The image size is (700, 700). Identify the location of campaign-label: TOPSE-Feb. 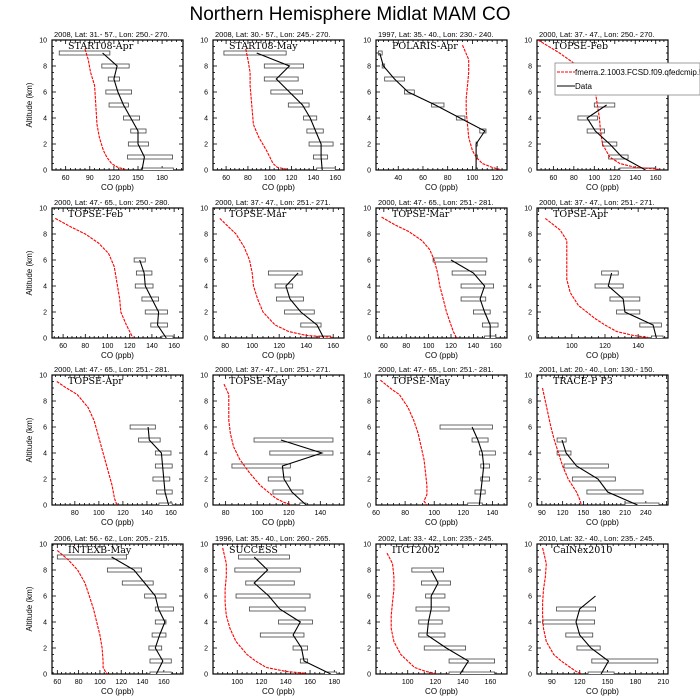
(580, 46).